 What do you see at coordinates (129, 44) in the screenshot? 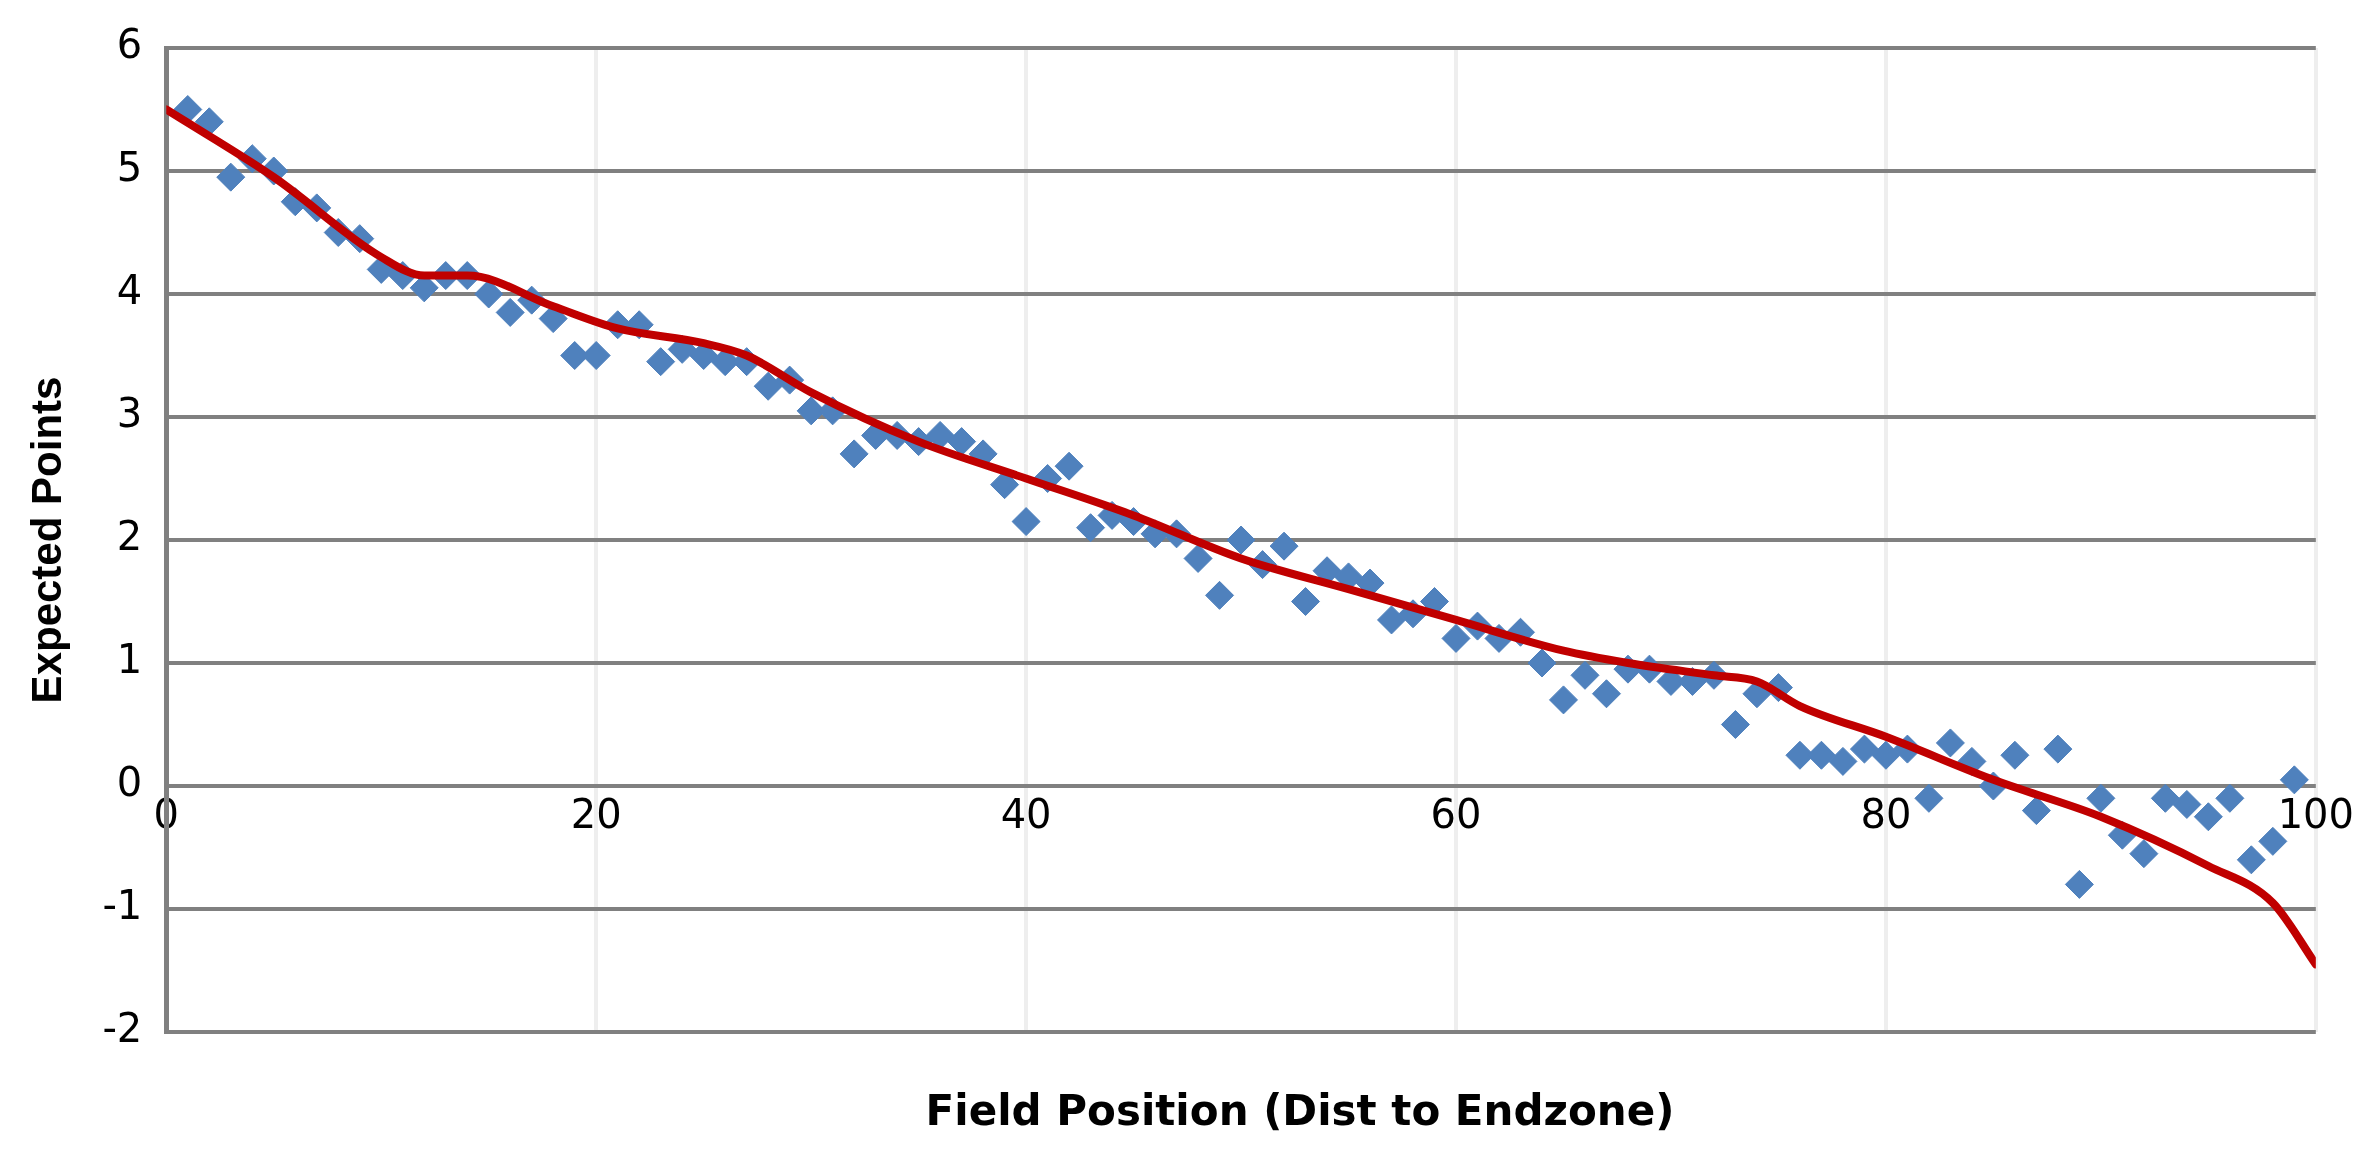
I see `y-tick-label: 6` at bounding box center [129, 44].